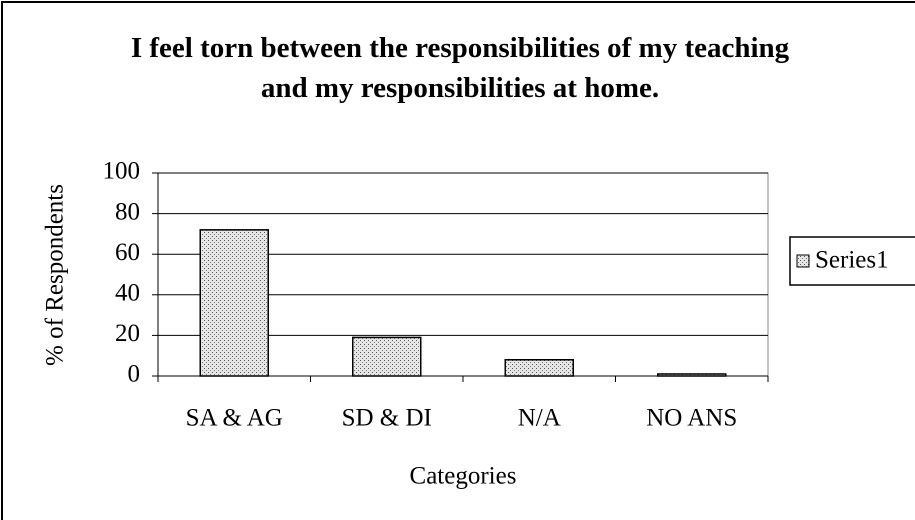  What do you see at coordinates (803, 261) in the screenshot?
I see `legend-swatch` at bounding box center [803, 261].